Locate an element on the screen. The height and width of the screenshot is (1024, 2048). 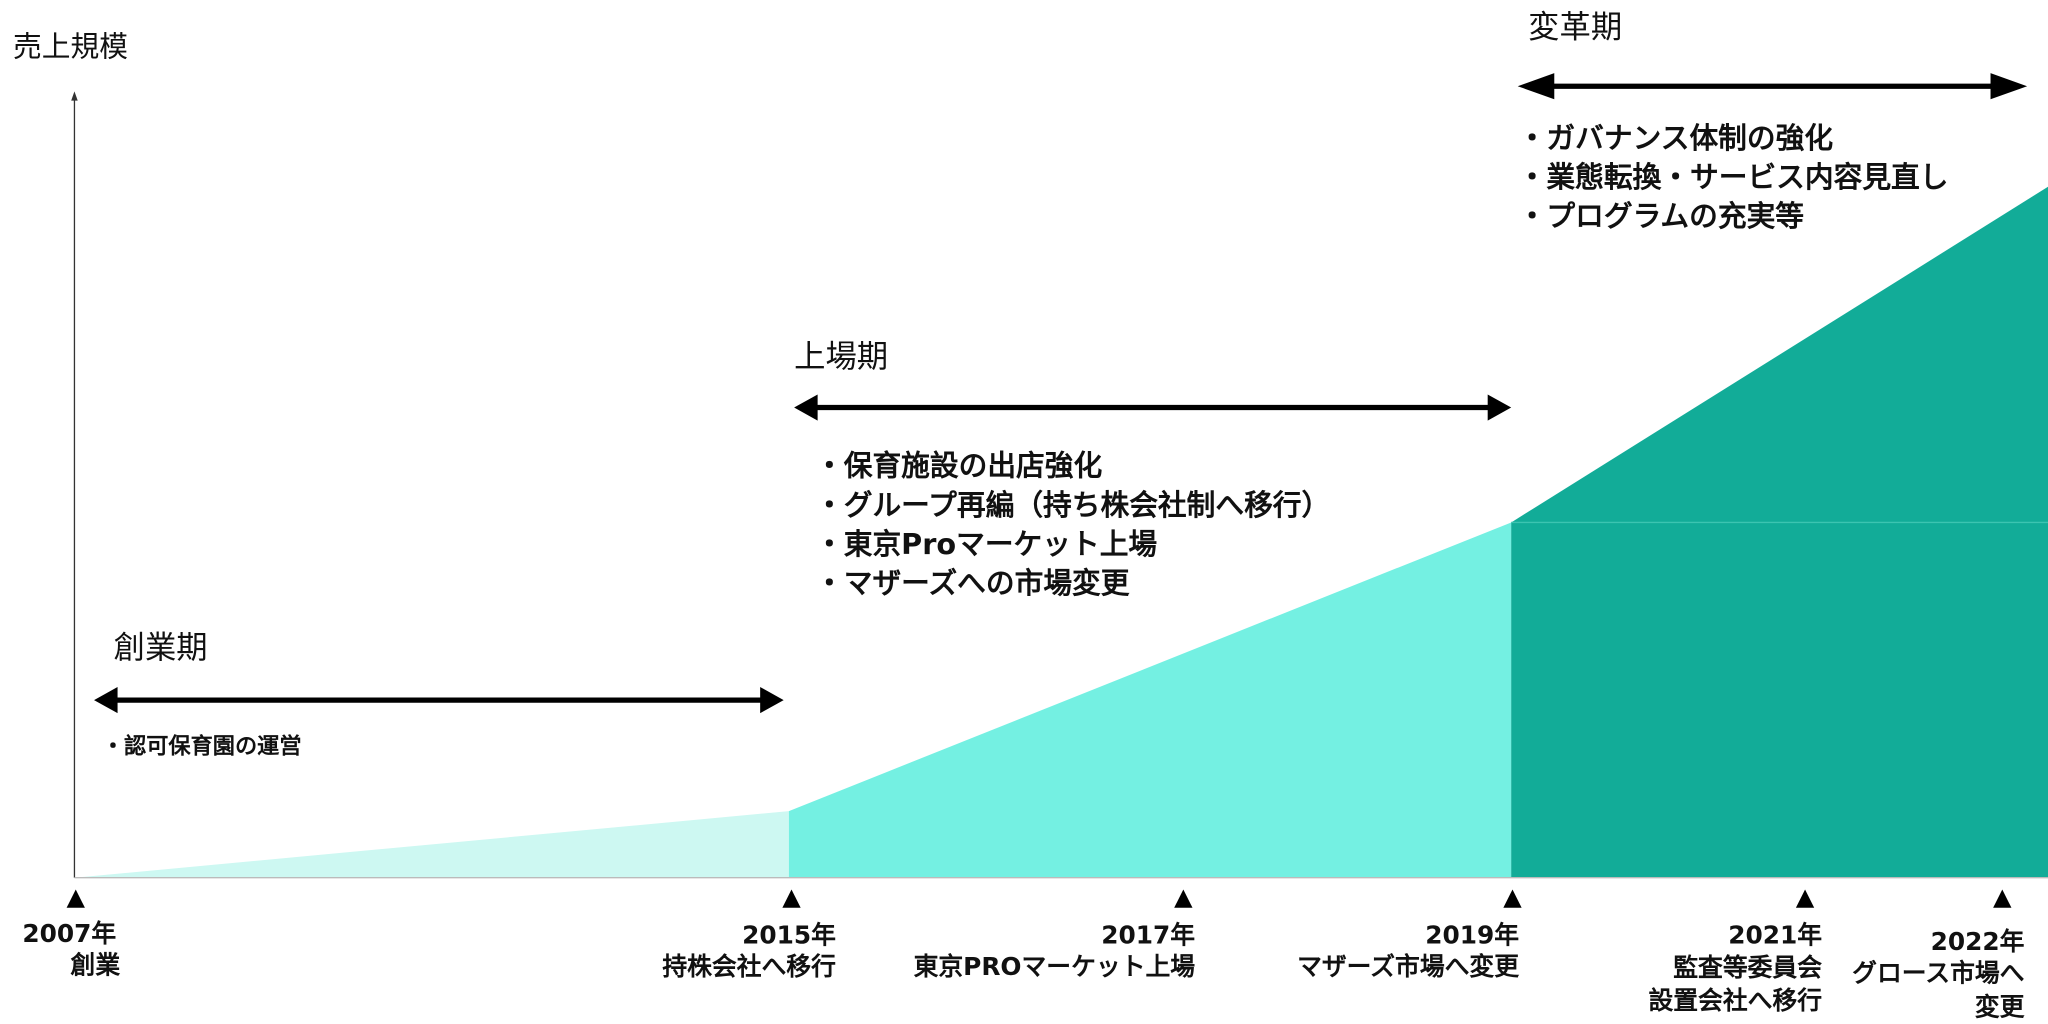
phase-bullet: ・保育施設の出店強化 is located at coordinates (958, 466).